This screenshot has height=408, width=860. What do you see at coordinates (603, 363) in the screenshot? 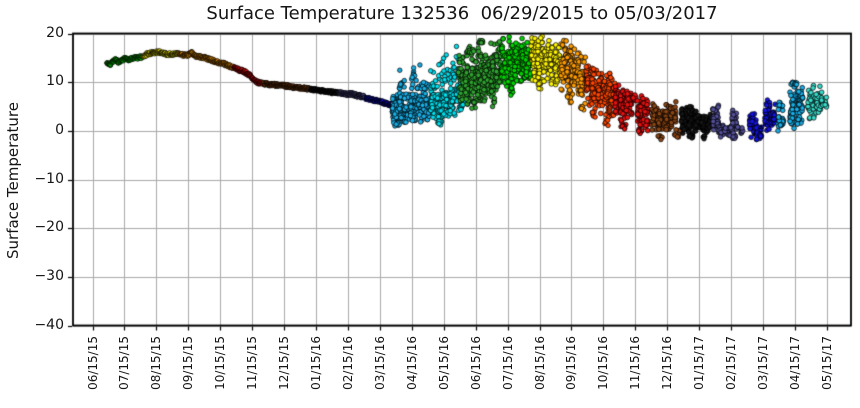
I see `x-tick-label: 10/15/16` at bounding box center [603, 363].